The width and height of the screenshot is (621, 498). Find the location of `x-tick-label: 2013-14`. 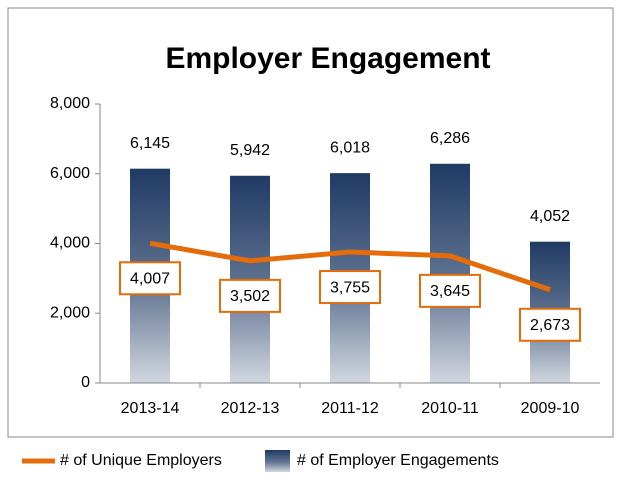

x-tick-label: 2013-14 is located at coordinates (150, 408).